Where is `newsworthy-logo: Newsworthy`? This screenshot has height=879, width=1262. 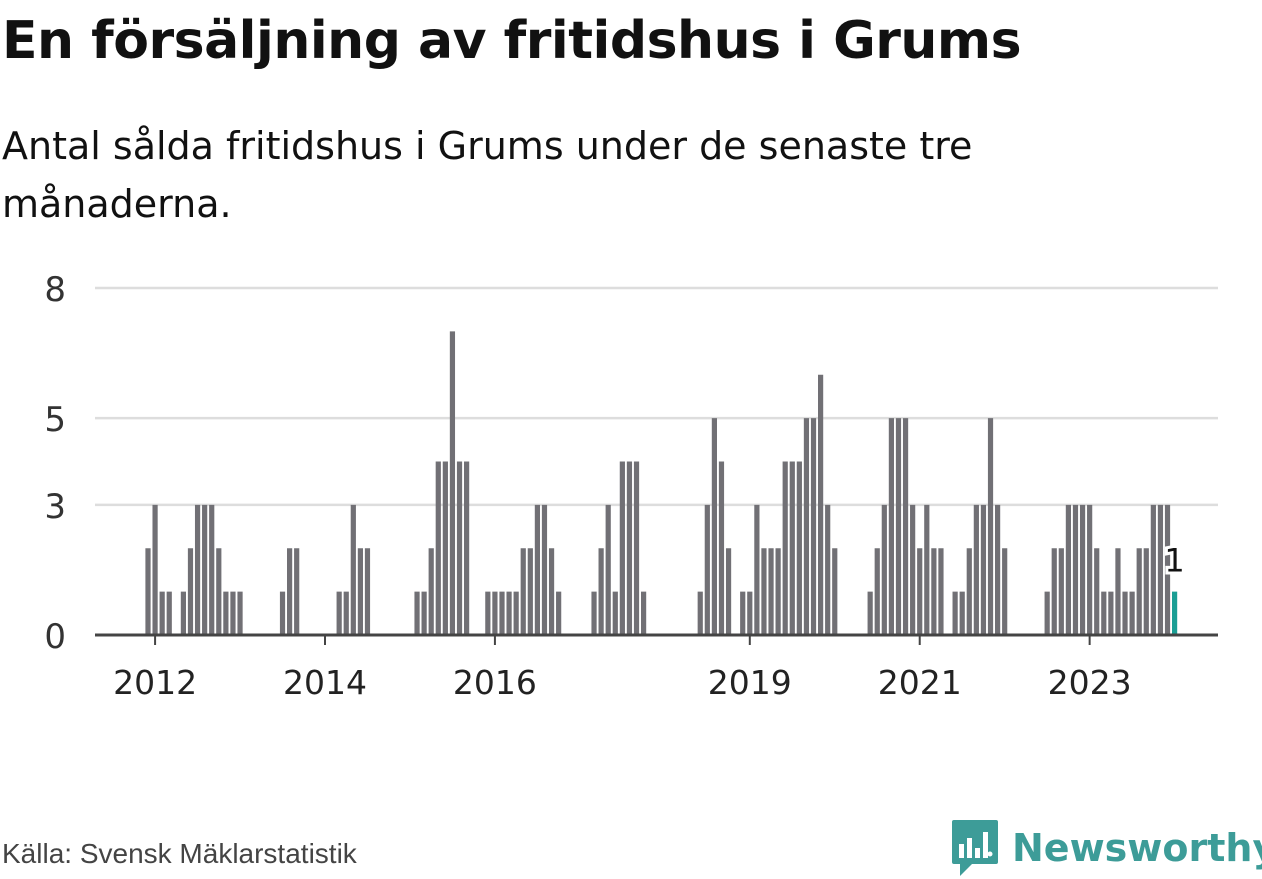 newsworthy-logo: Newsworthy is located at coordinates (1106, 848).